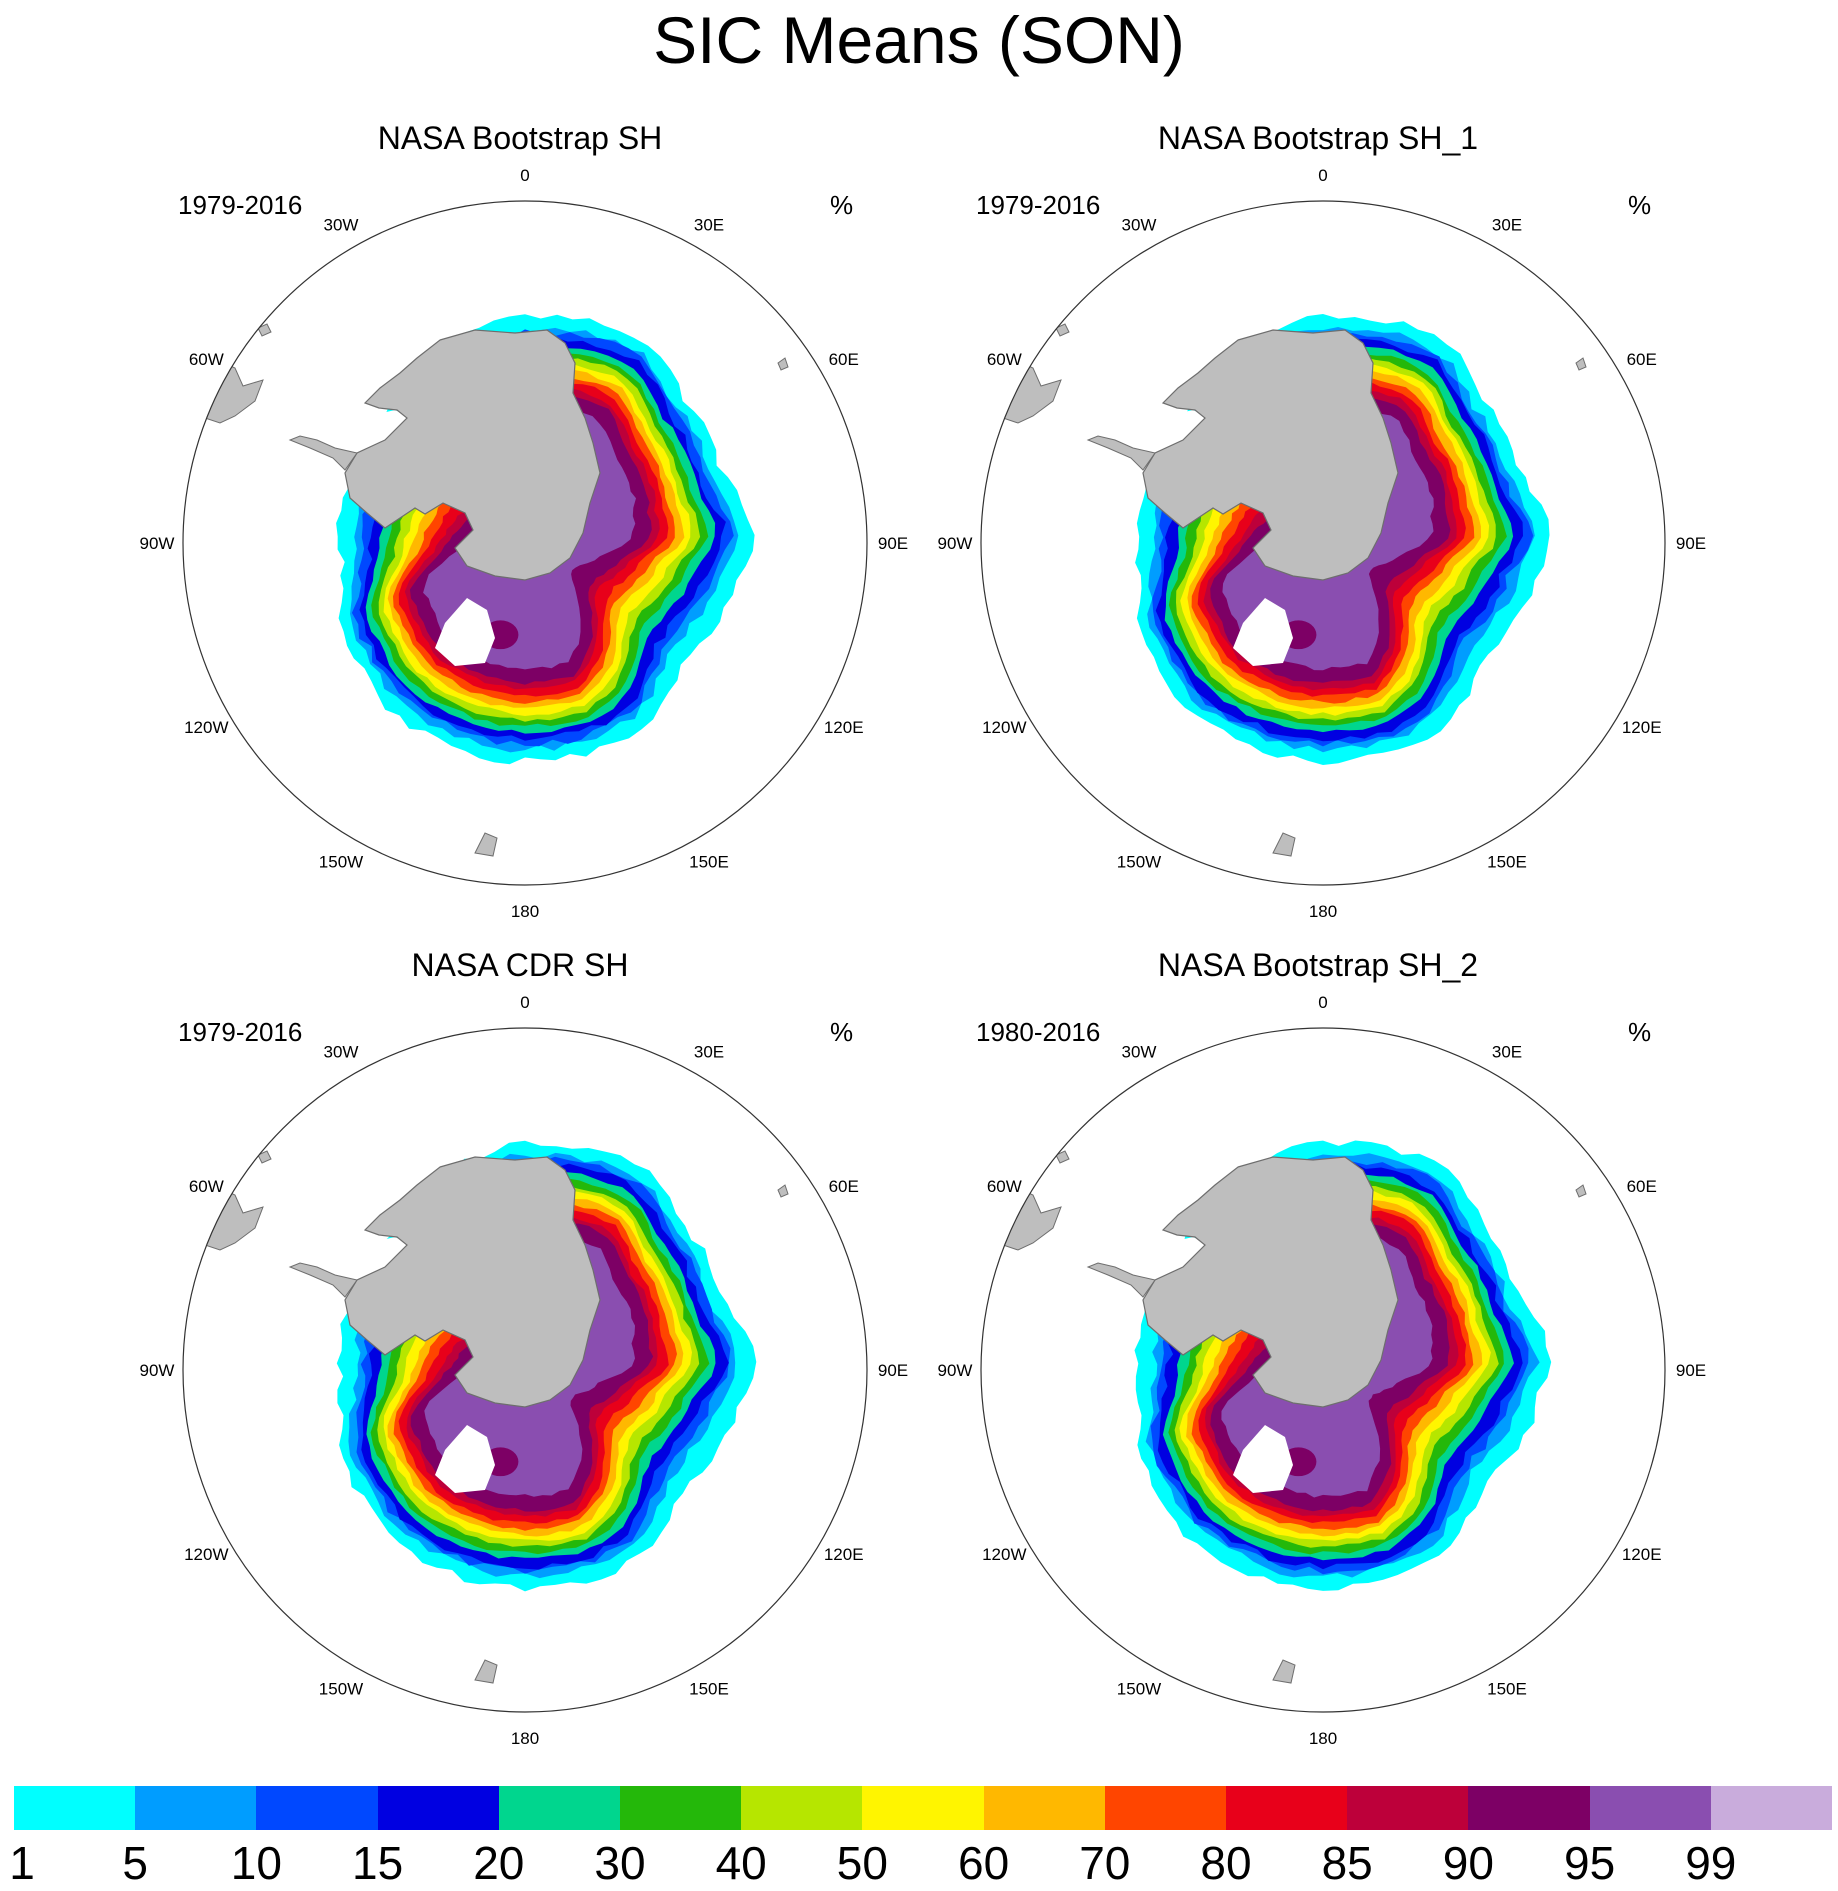 The width and height of the screenshot is (1838, 1891). I want to click on colorbar, so click(923, 1808).